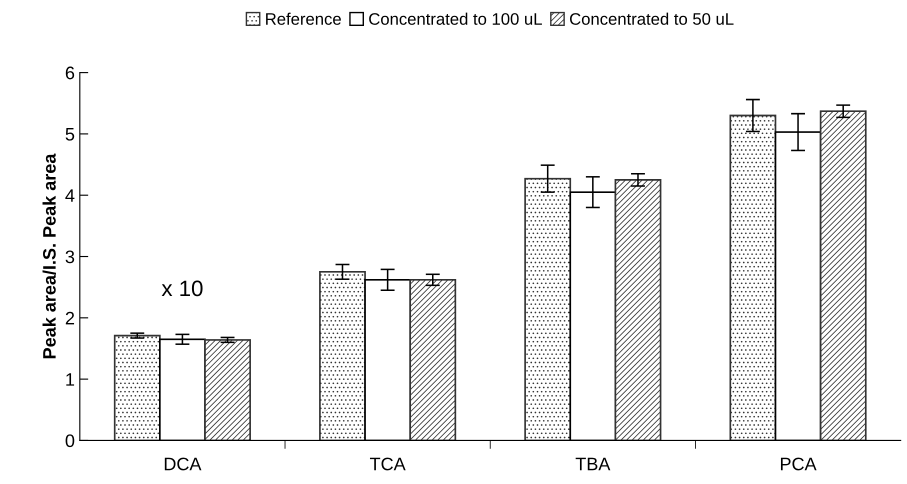  I want to click on legend-label: Concentrated to 100 uL, so click(455, 18).